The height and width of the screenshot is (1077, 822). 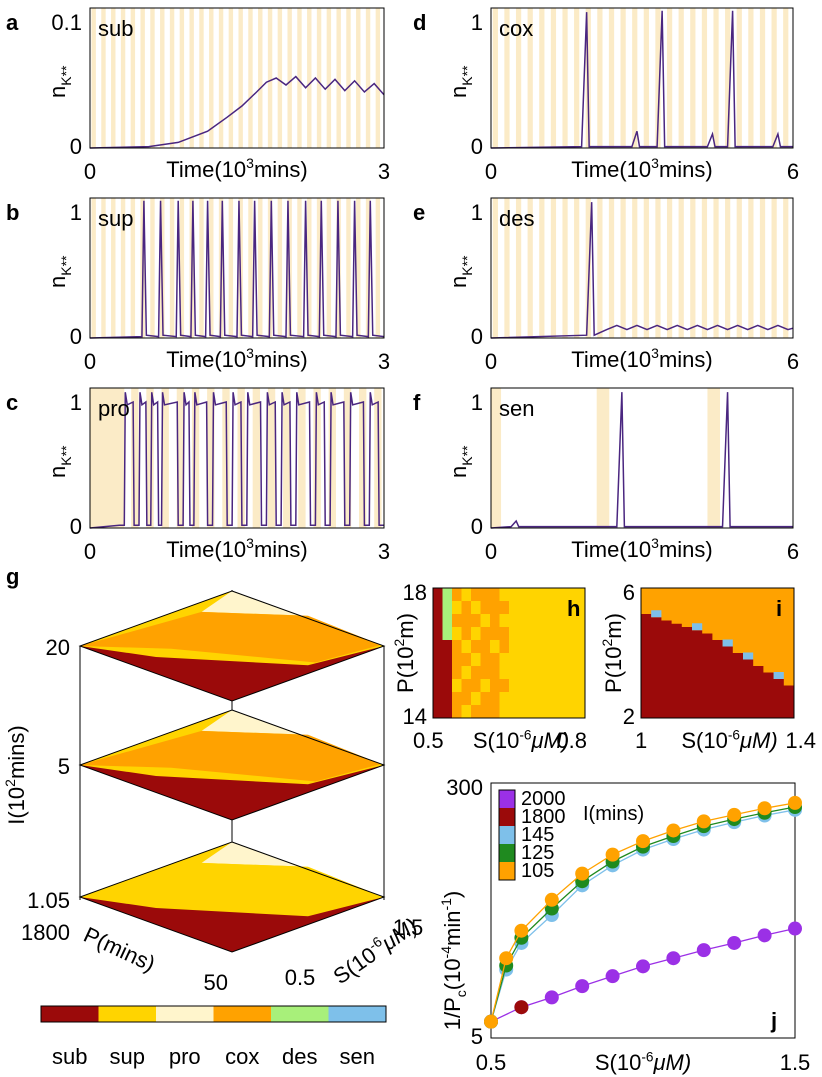 What do you see at coordinates (491, 361) in the screenshot?
I see `panel-e-xtick-left: 0` at bounding box center [491, 361].